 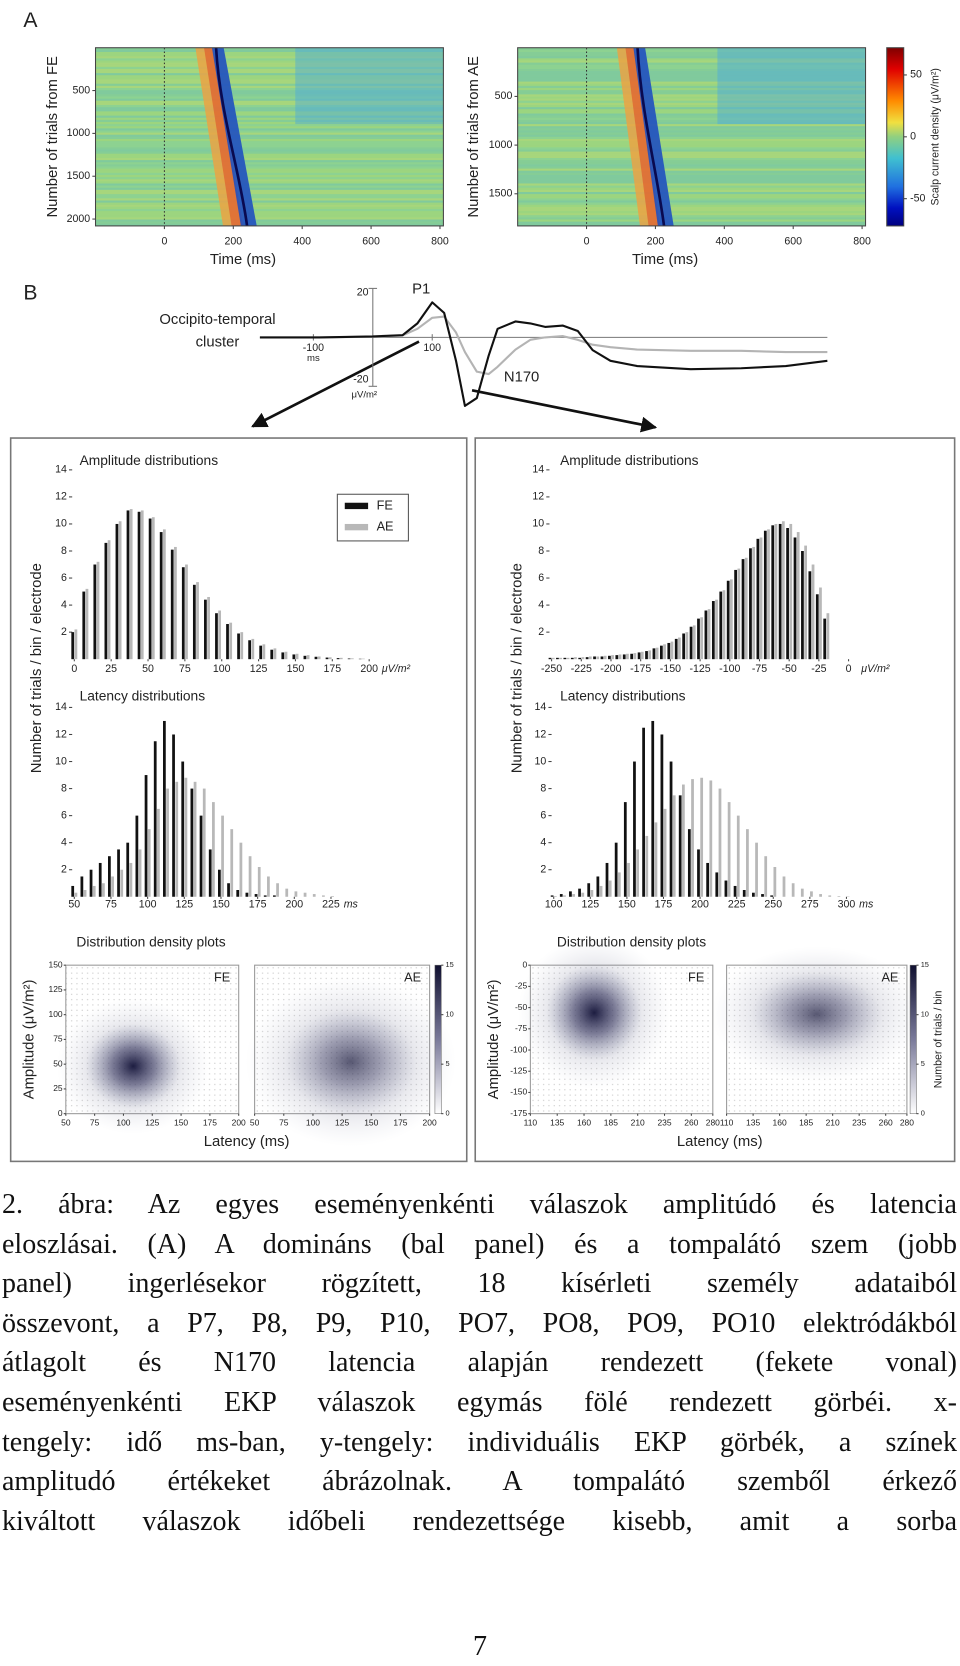 I want to click on cluster-label: Occipito-temporal, so click(x=217, y=320).